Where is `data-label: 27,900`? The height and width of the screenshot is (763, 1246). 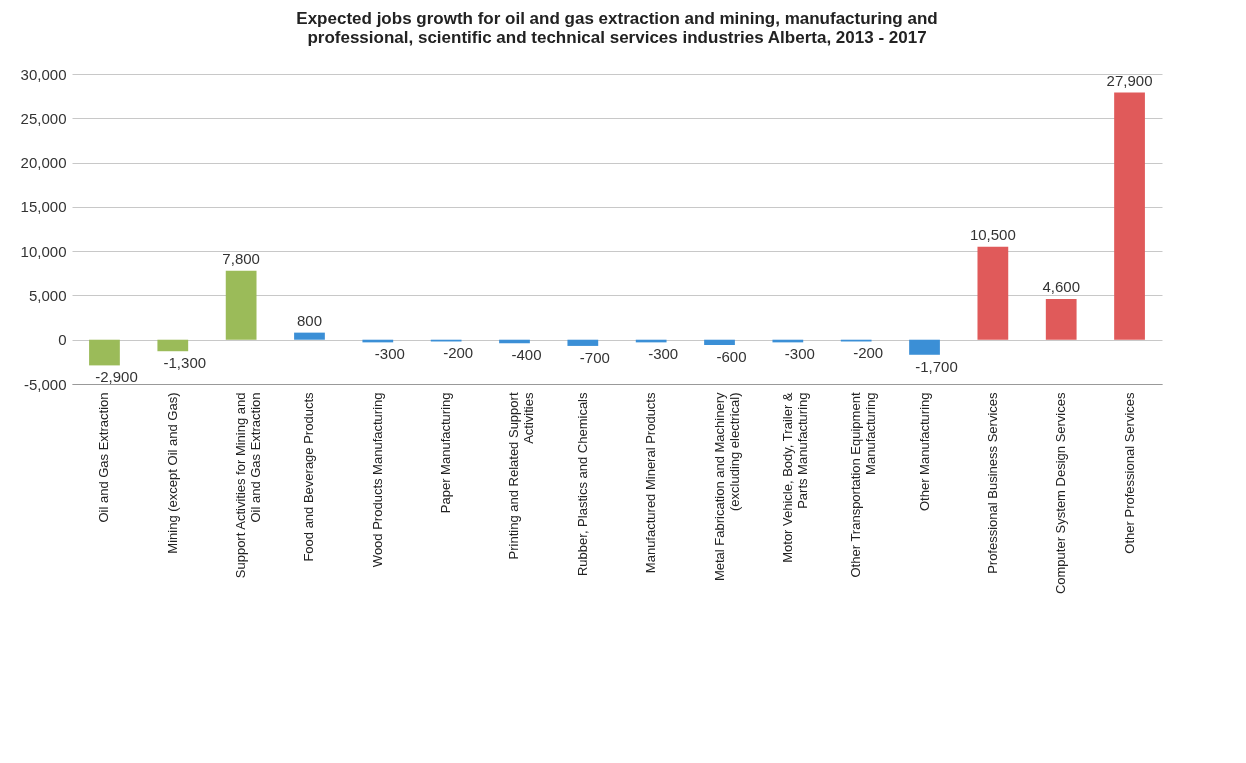 data-label: 27,900 is located at coordinates (1129, 80).